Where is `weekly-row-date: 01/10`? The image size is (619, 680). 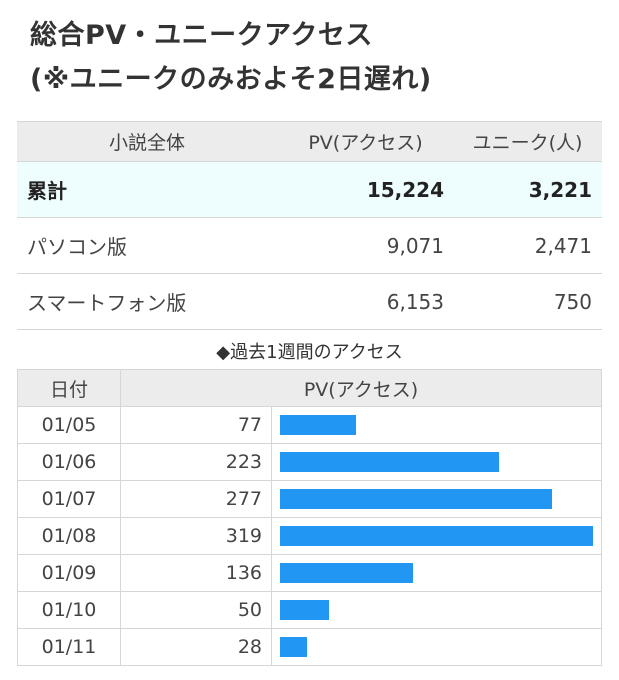
weekly-row-date: 01/10 is located at coordinates (69, 610).